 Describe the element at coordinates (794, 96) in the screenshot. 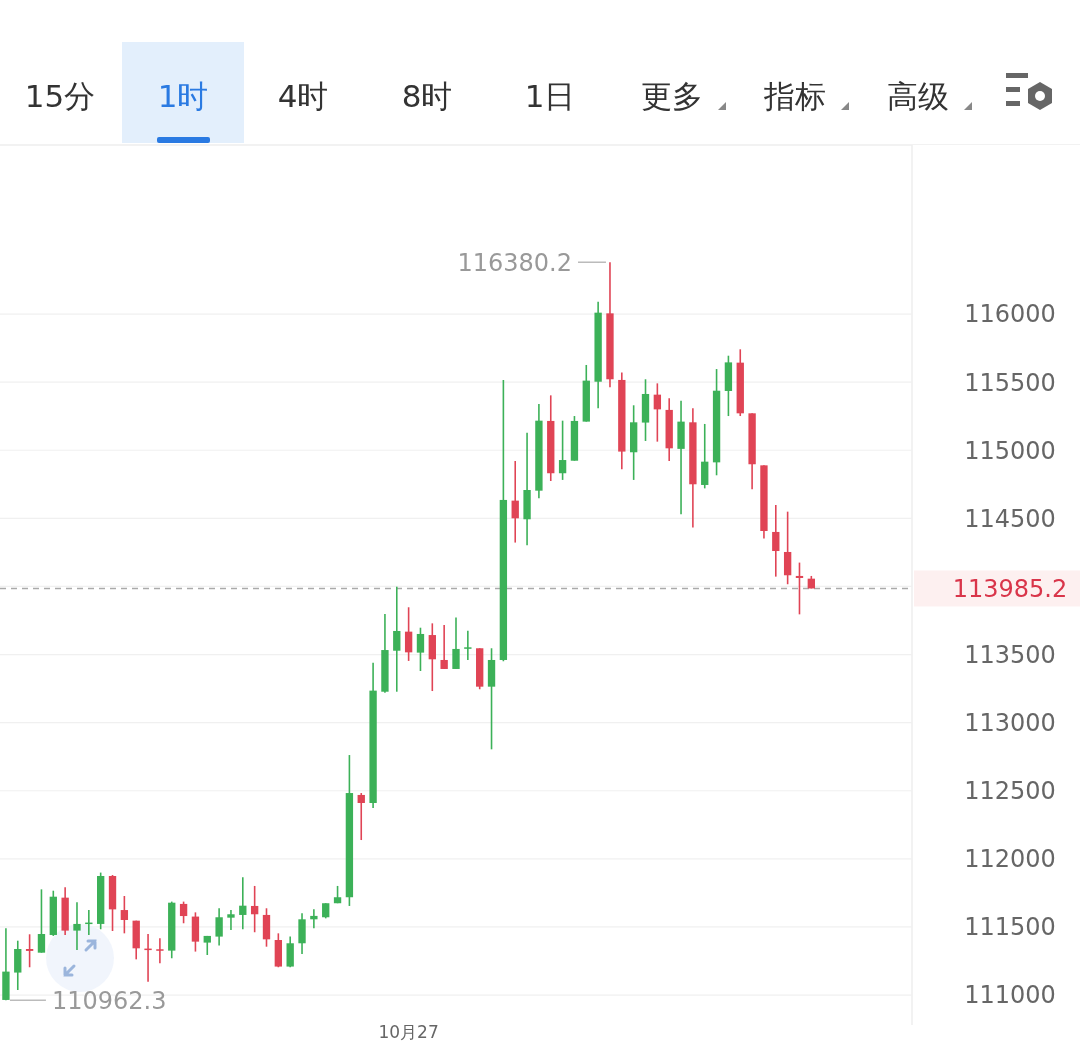

I see `text: 指标` at that location.